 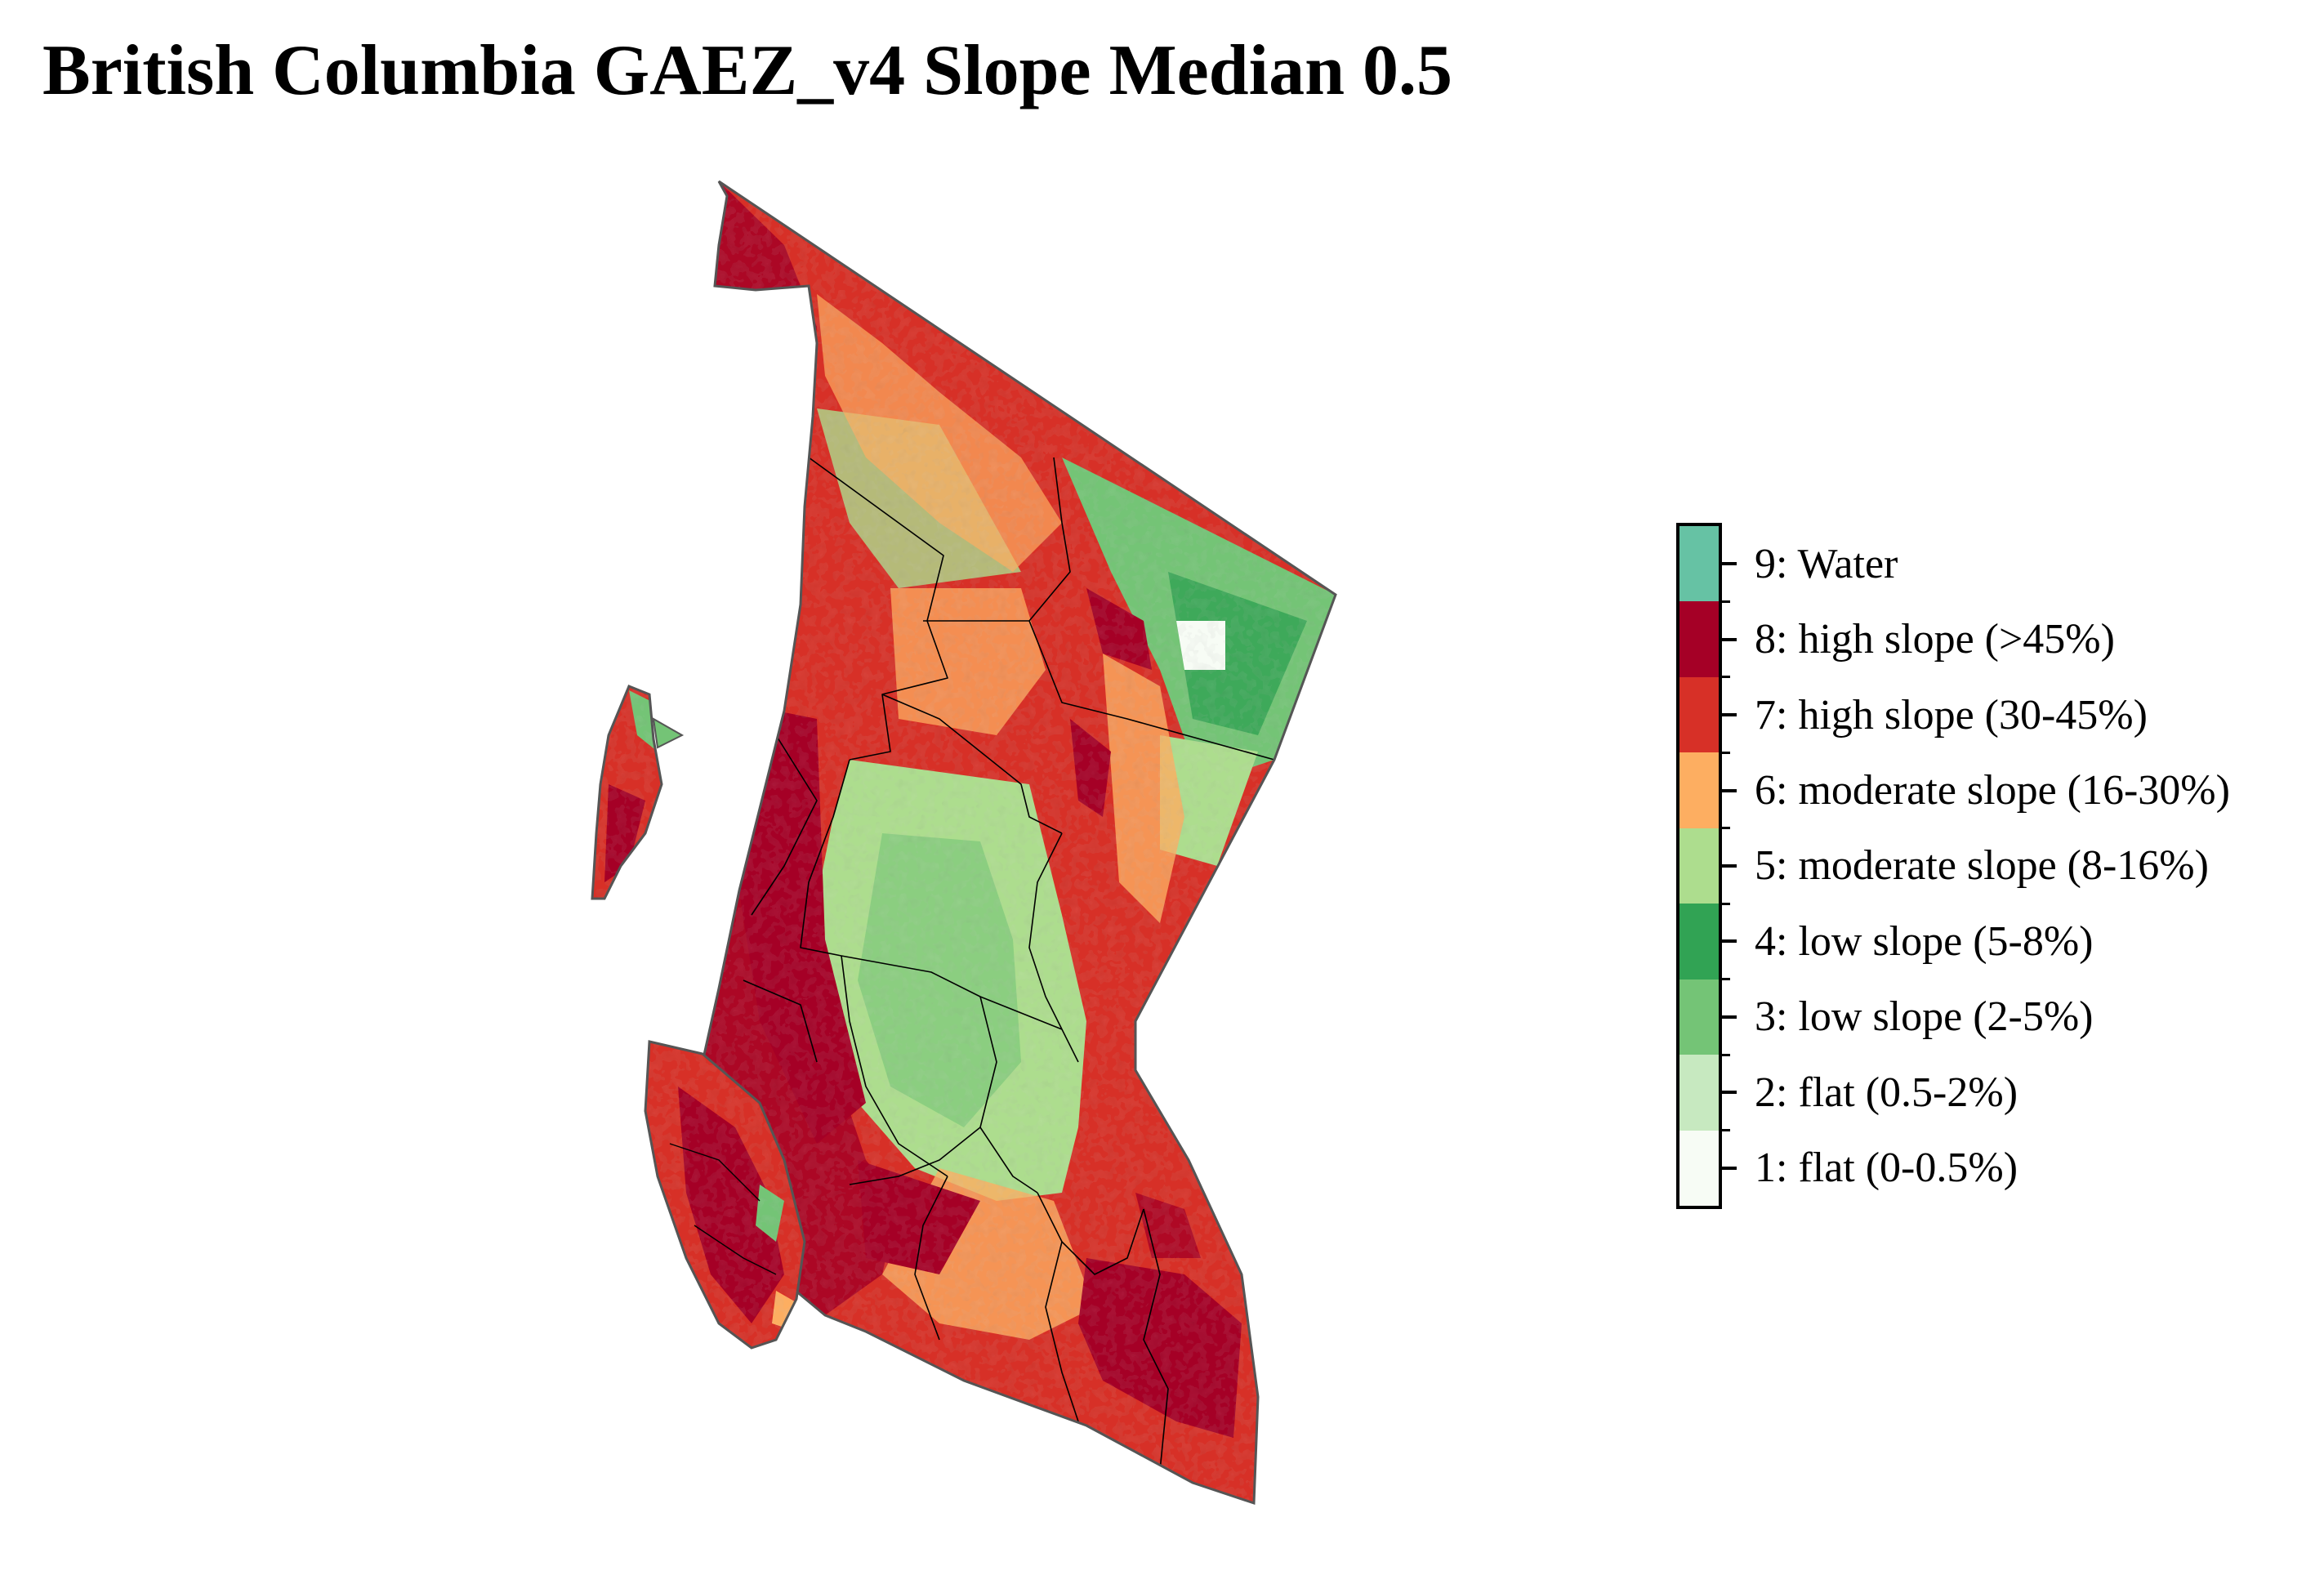 What do you see at coordinates (1952, 714) in the screenshot?
I see `legend-label: 7: high slope (30-45%)` at bounding box center [1952, 714].